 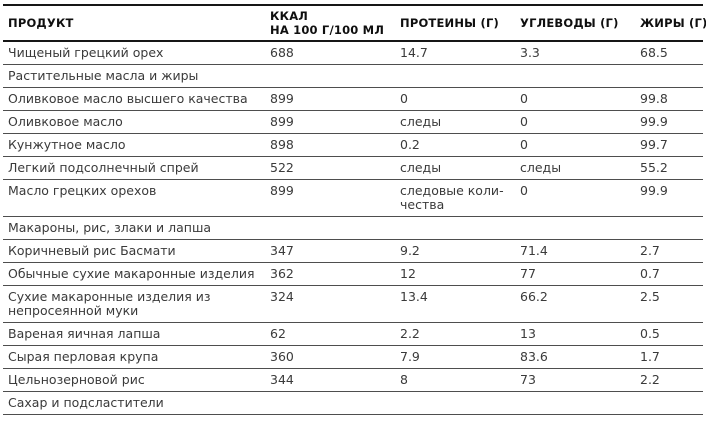 What do you see at coordinates (458, 145) in the screenshot?
I see `cell-protein: 0.2` at bounding box center [458, 145].